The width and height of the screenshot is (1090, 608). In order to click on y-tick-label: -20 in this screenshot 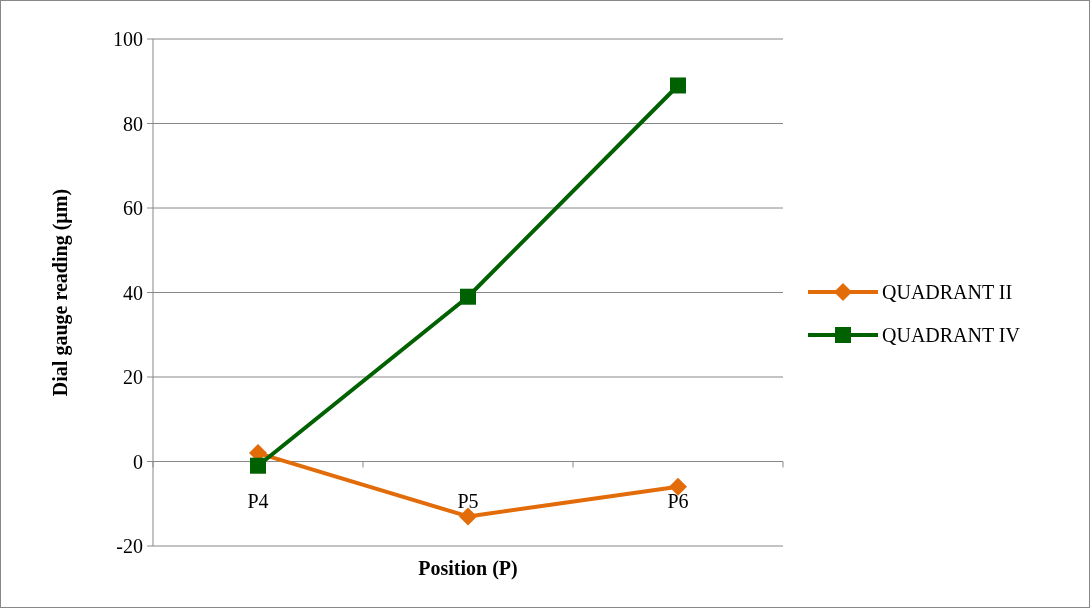, I will do `click(129, 546)`.